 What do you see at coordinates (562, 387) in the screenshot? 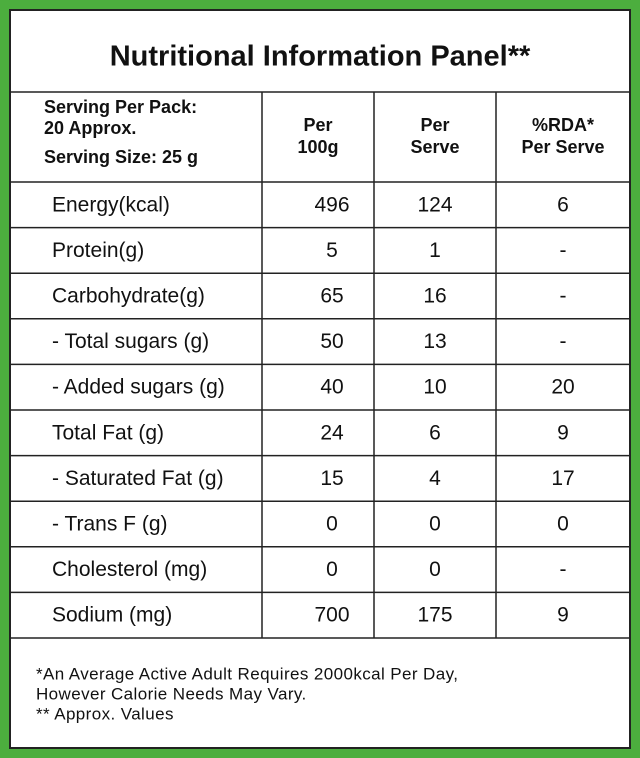
I see `nutrient-value: 20` at bounding box center [562, 387].